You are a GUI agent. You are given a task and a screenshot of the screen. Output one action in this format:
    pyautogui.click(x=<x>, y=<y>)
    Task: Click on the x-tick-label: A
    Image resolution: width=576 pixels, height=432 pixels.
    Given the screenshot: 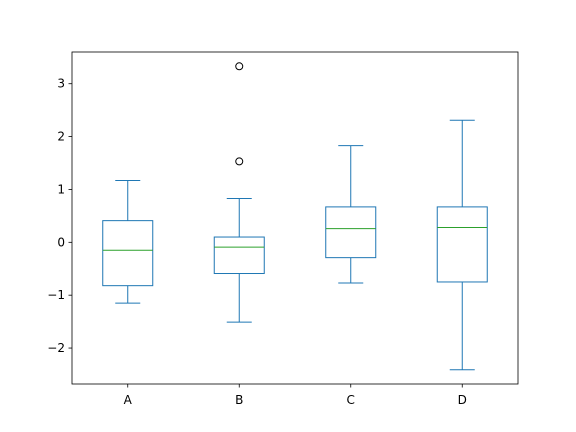 What is the action you would take?
    pyautogui.click(x=128, y=400)
    